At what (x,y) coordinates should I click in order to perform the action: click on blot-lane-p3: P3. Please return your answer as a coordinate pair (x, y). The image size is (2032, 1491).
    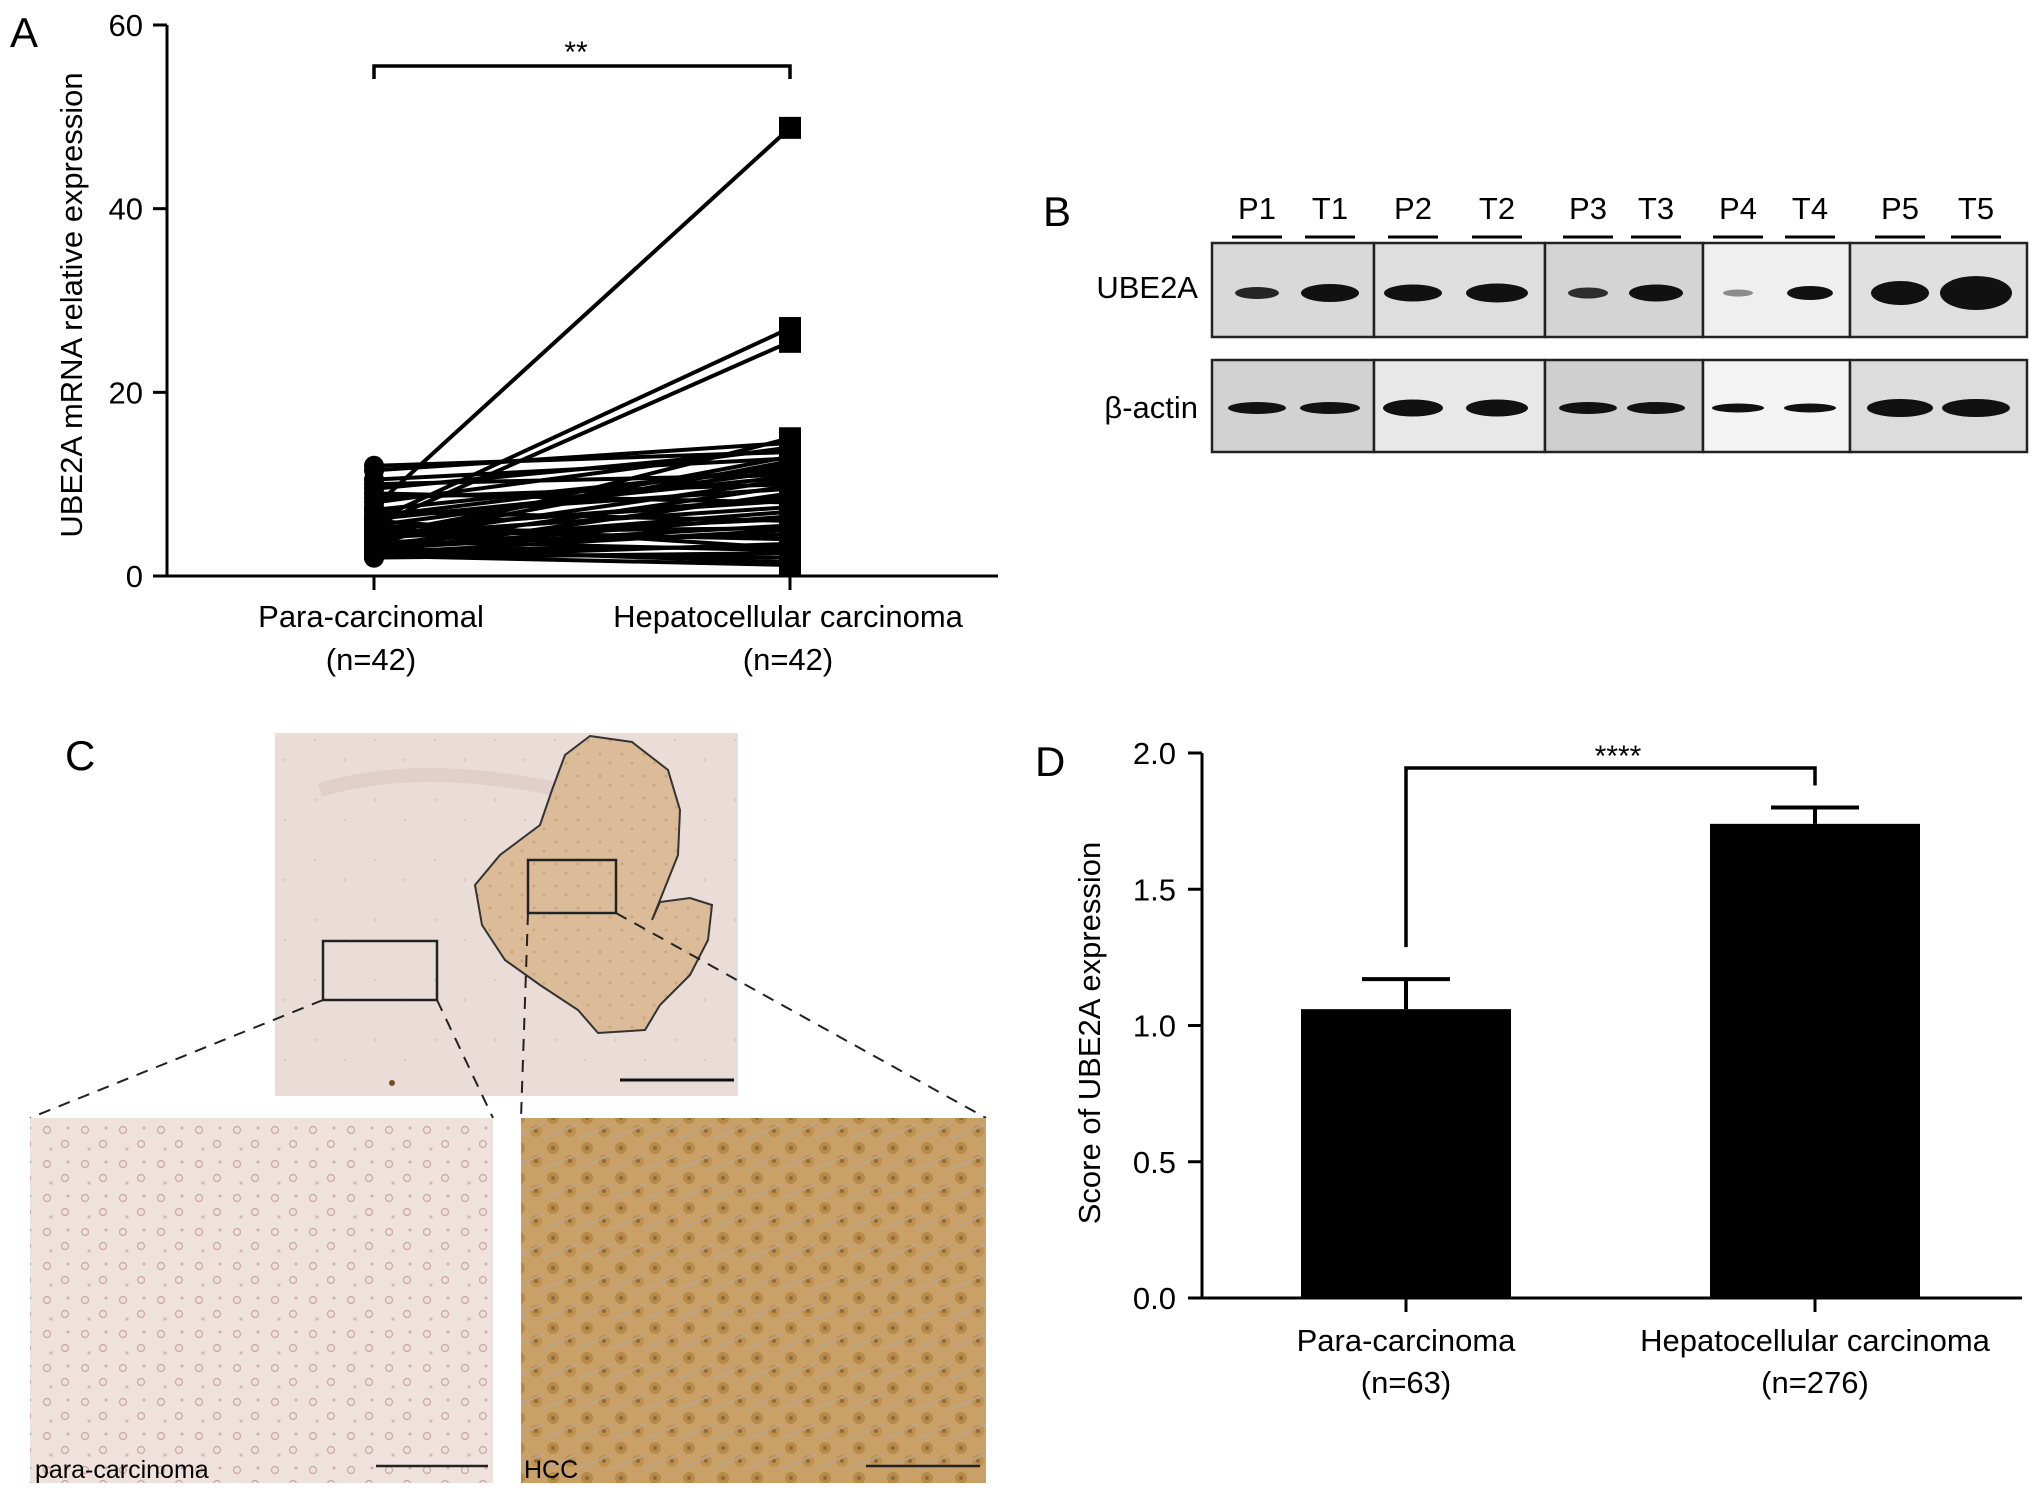
    Looking at the image, I should click on (1588, 208).